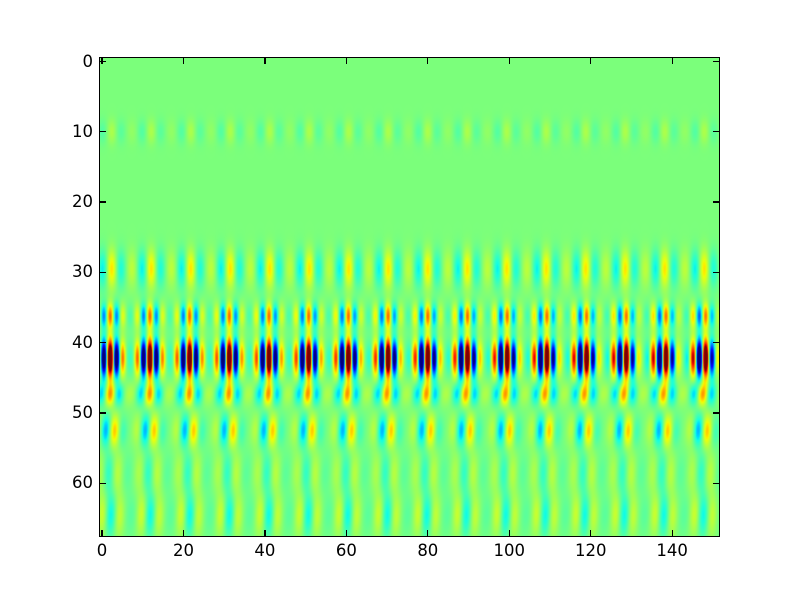  I want to click on x-axis-tick-label: 40, so click(265, 550).